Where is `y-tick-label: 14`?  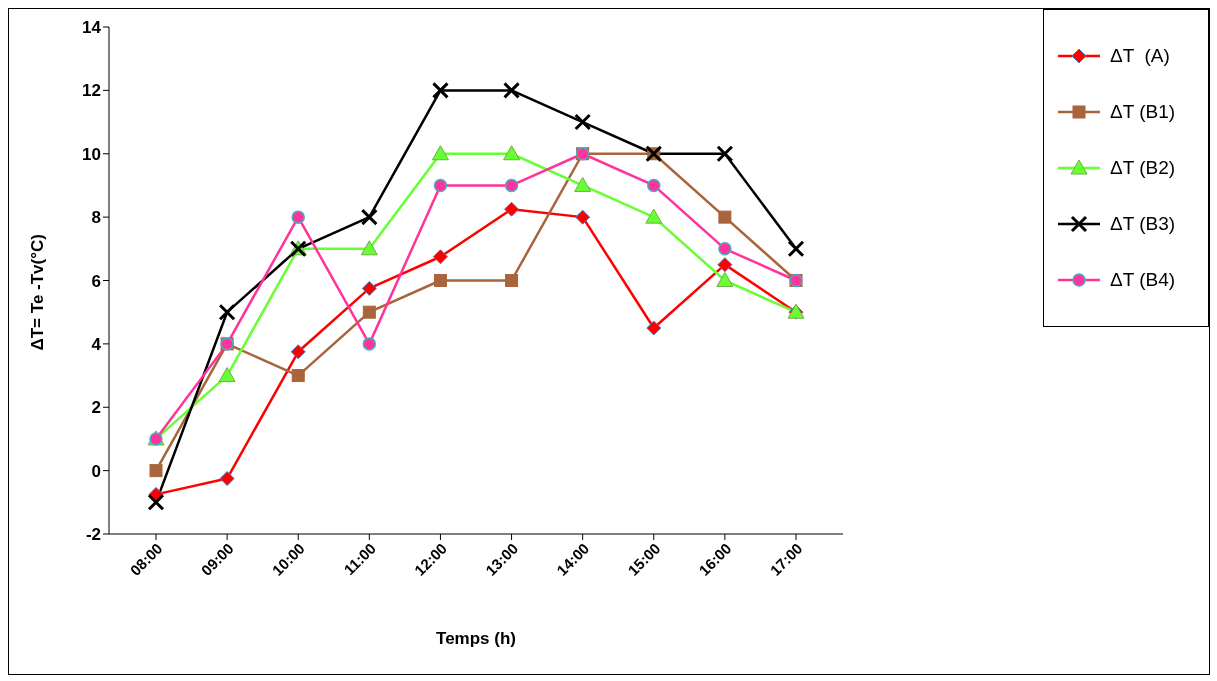 y-tick-label: 14 is located at coordinates (92, 28).